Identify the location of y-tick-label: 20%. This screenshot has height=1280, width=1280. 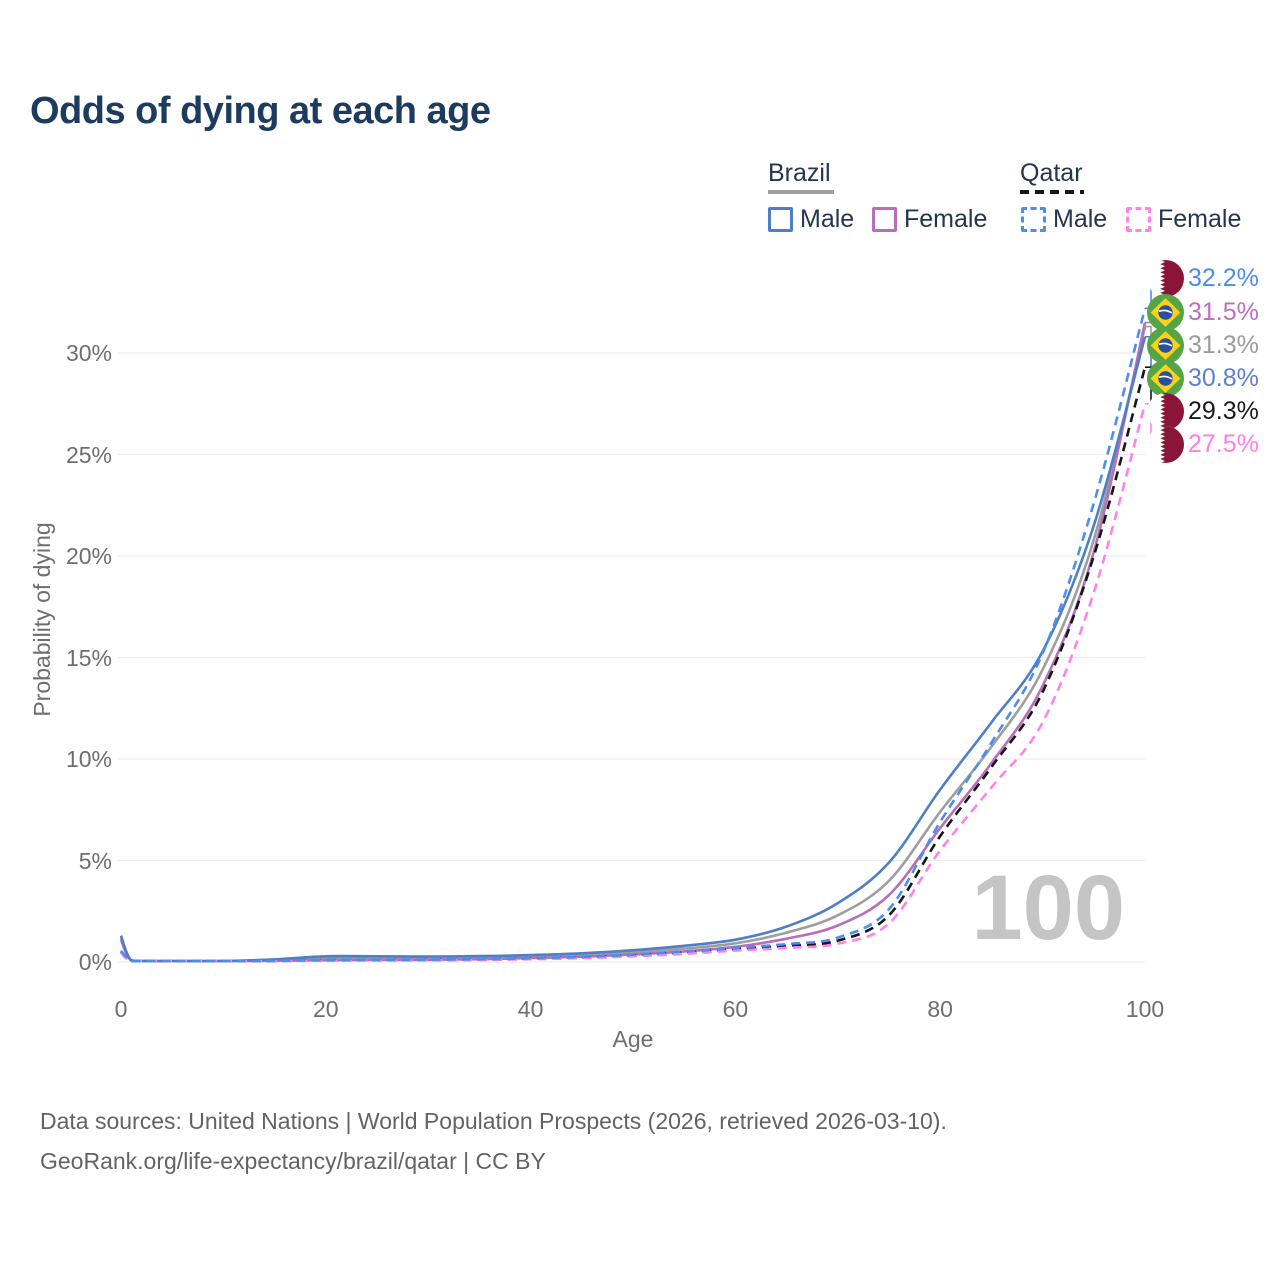
(88, 556).